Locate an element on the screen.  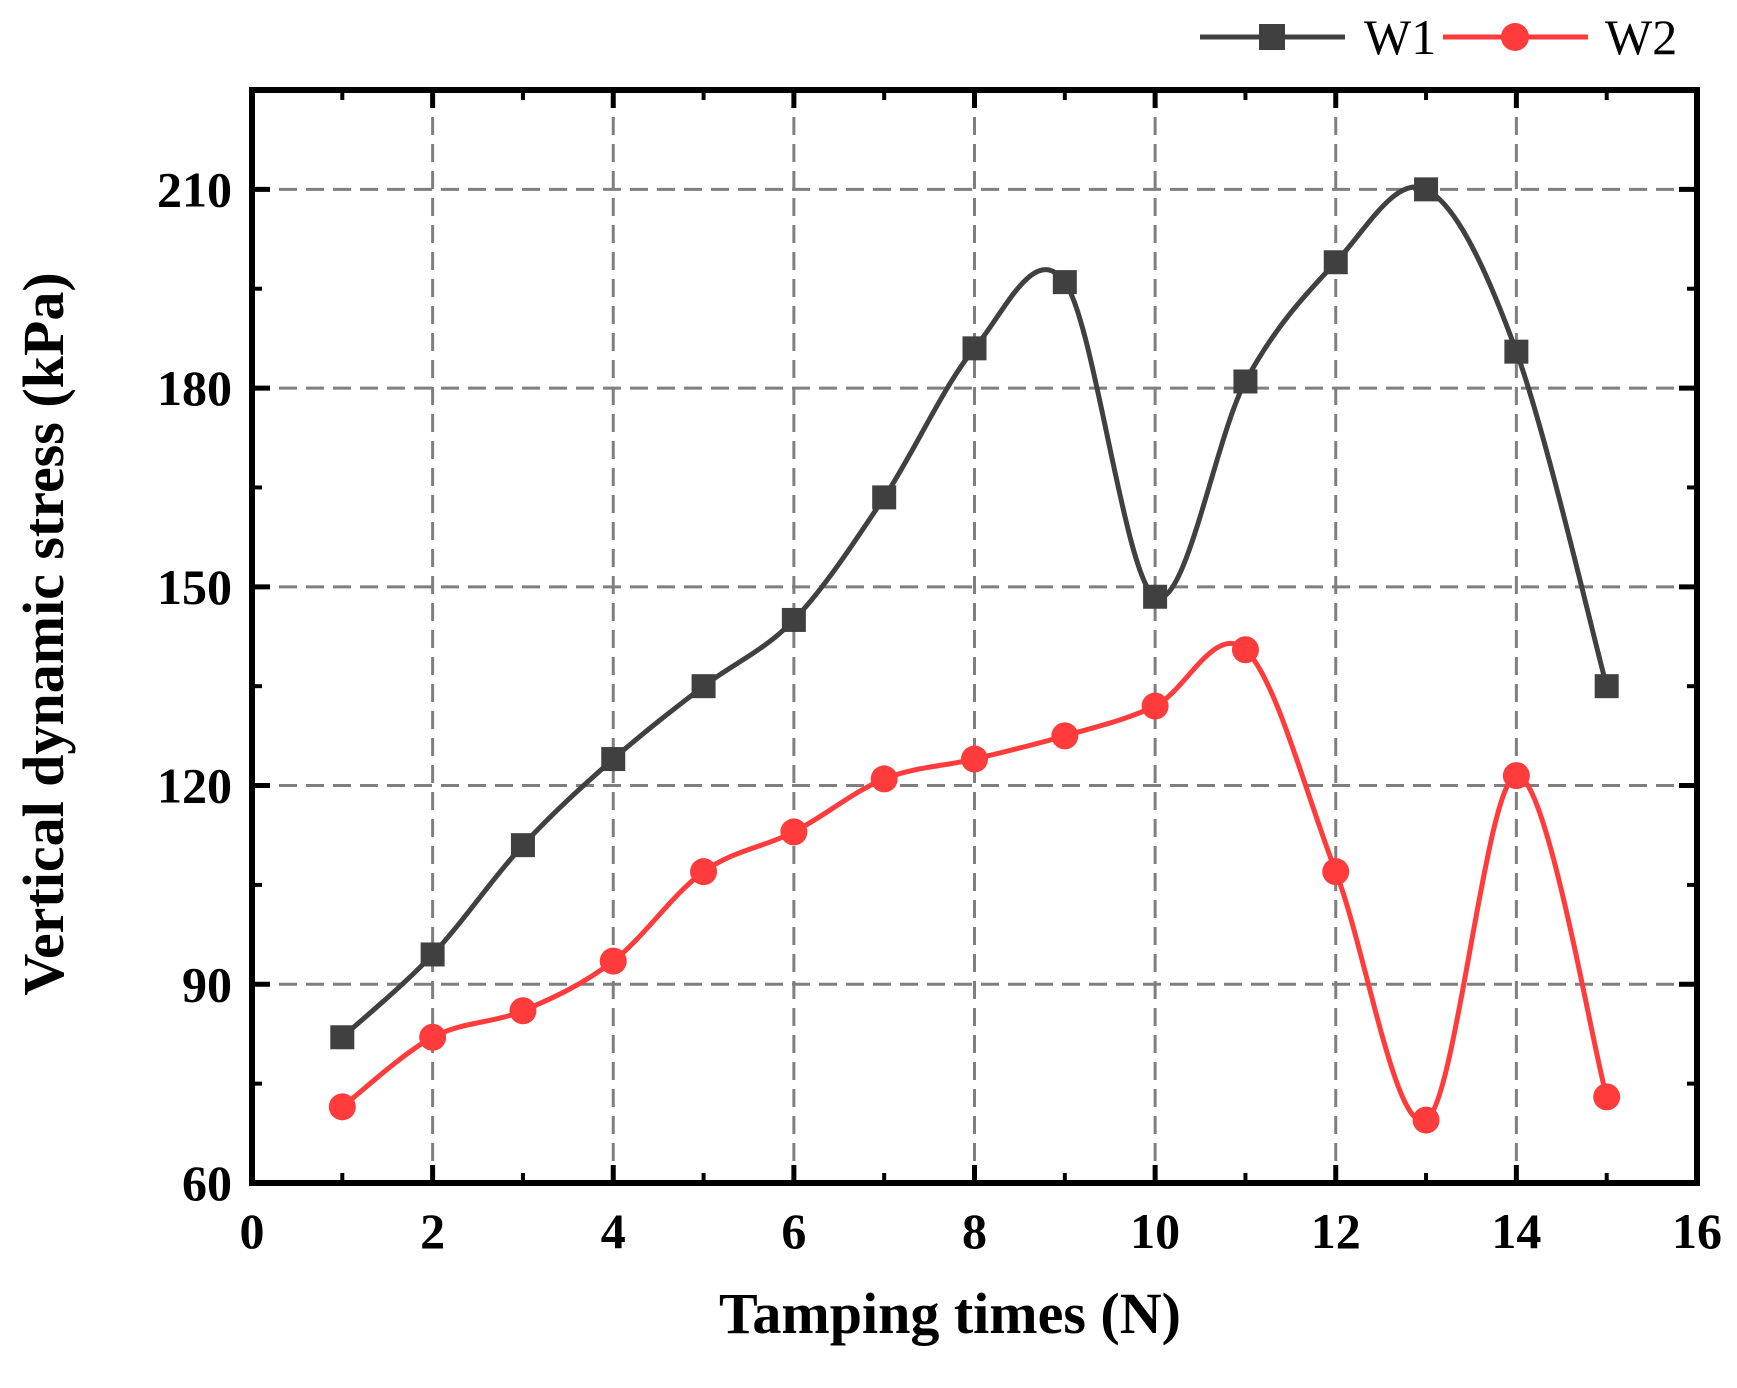
legend-item-w1: W1 is located at coordinates (1318, 37).